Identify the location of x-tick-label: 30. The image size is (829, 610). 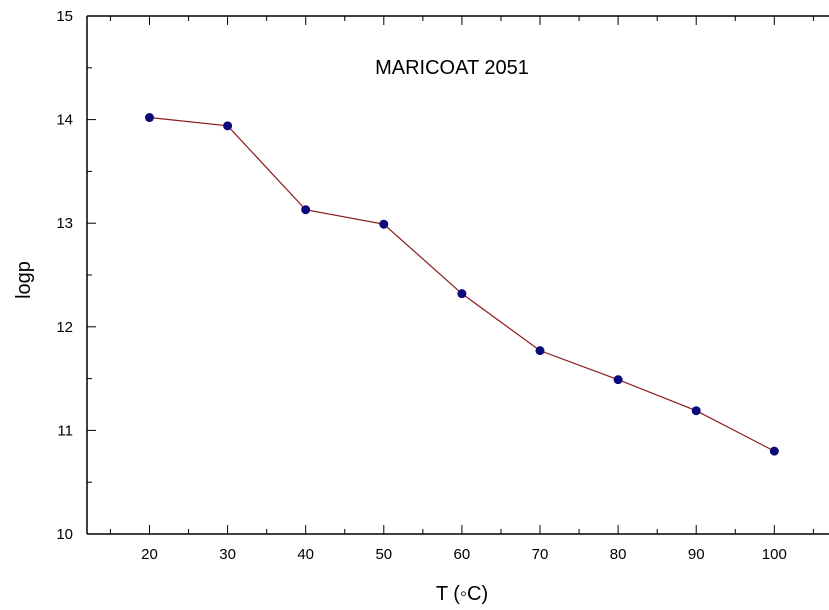
(227, 554).